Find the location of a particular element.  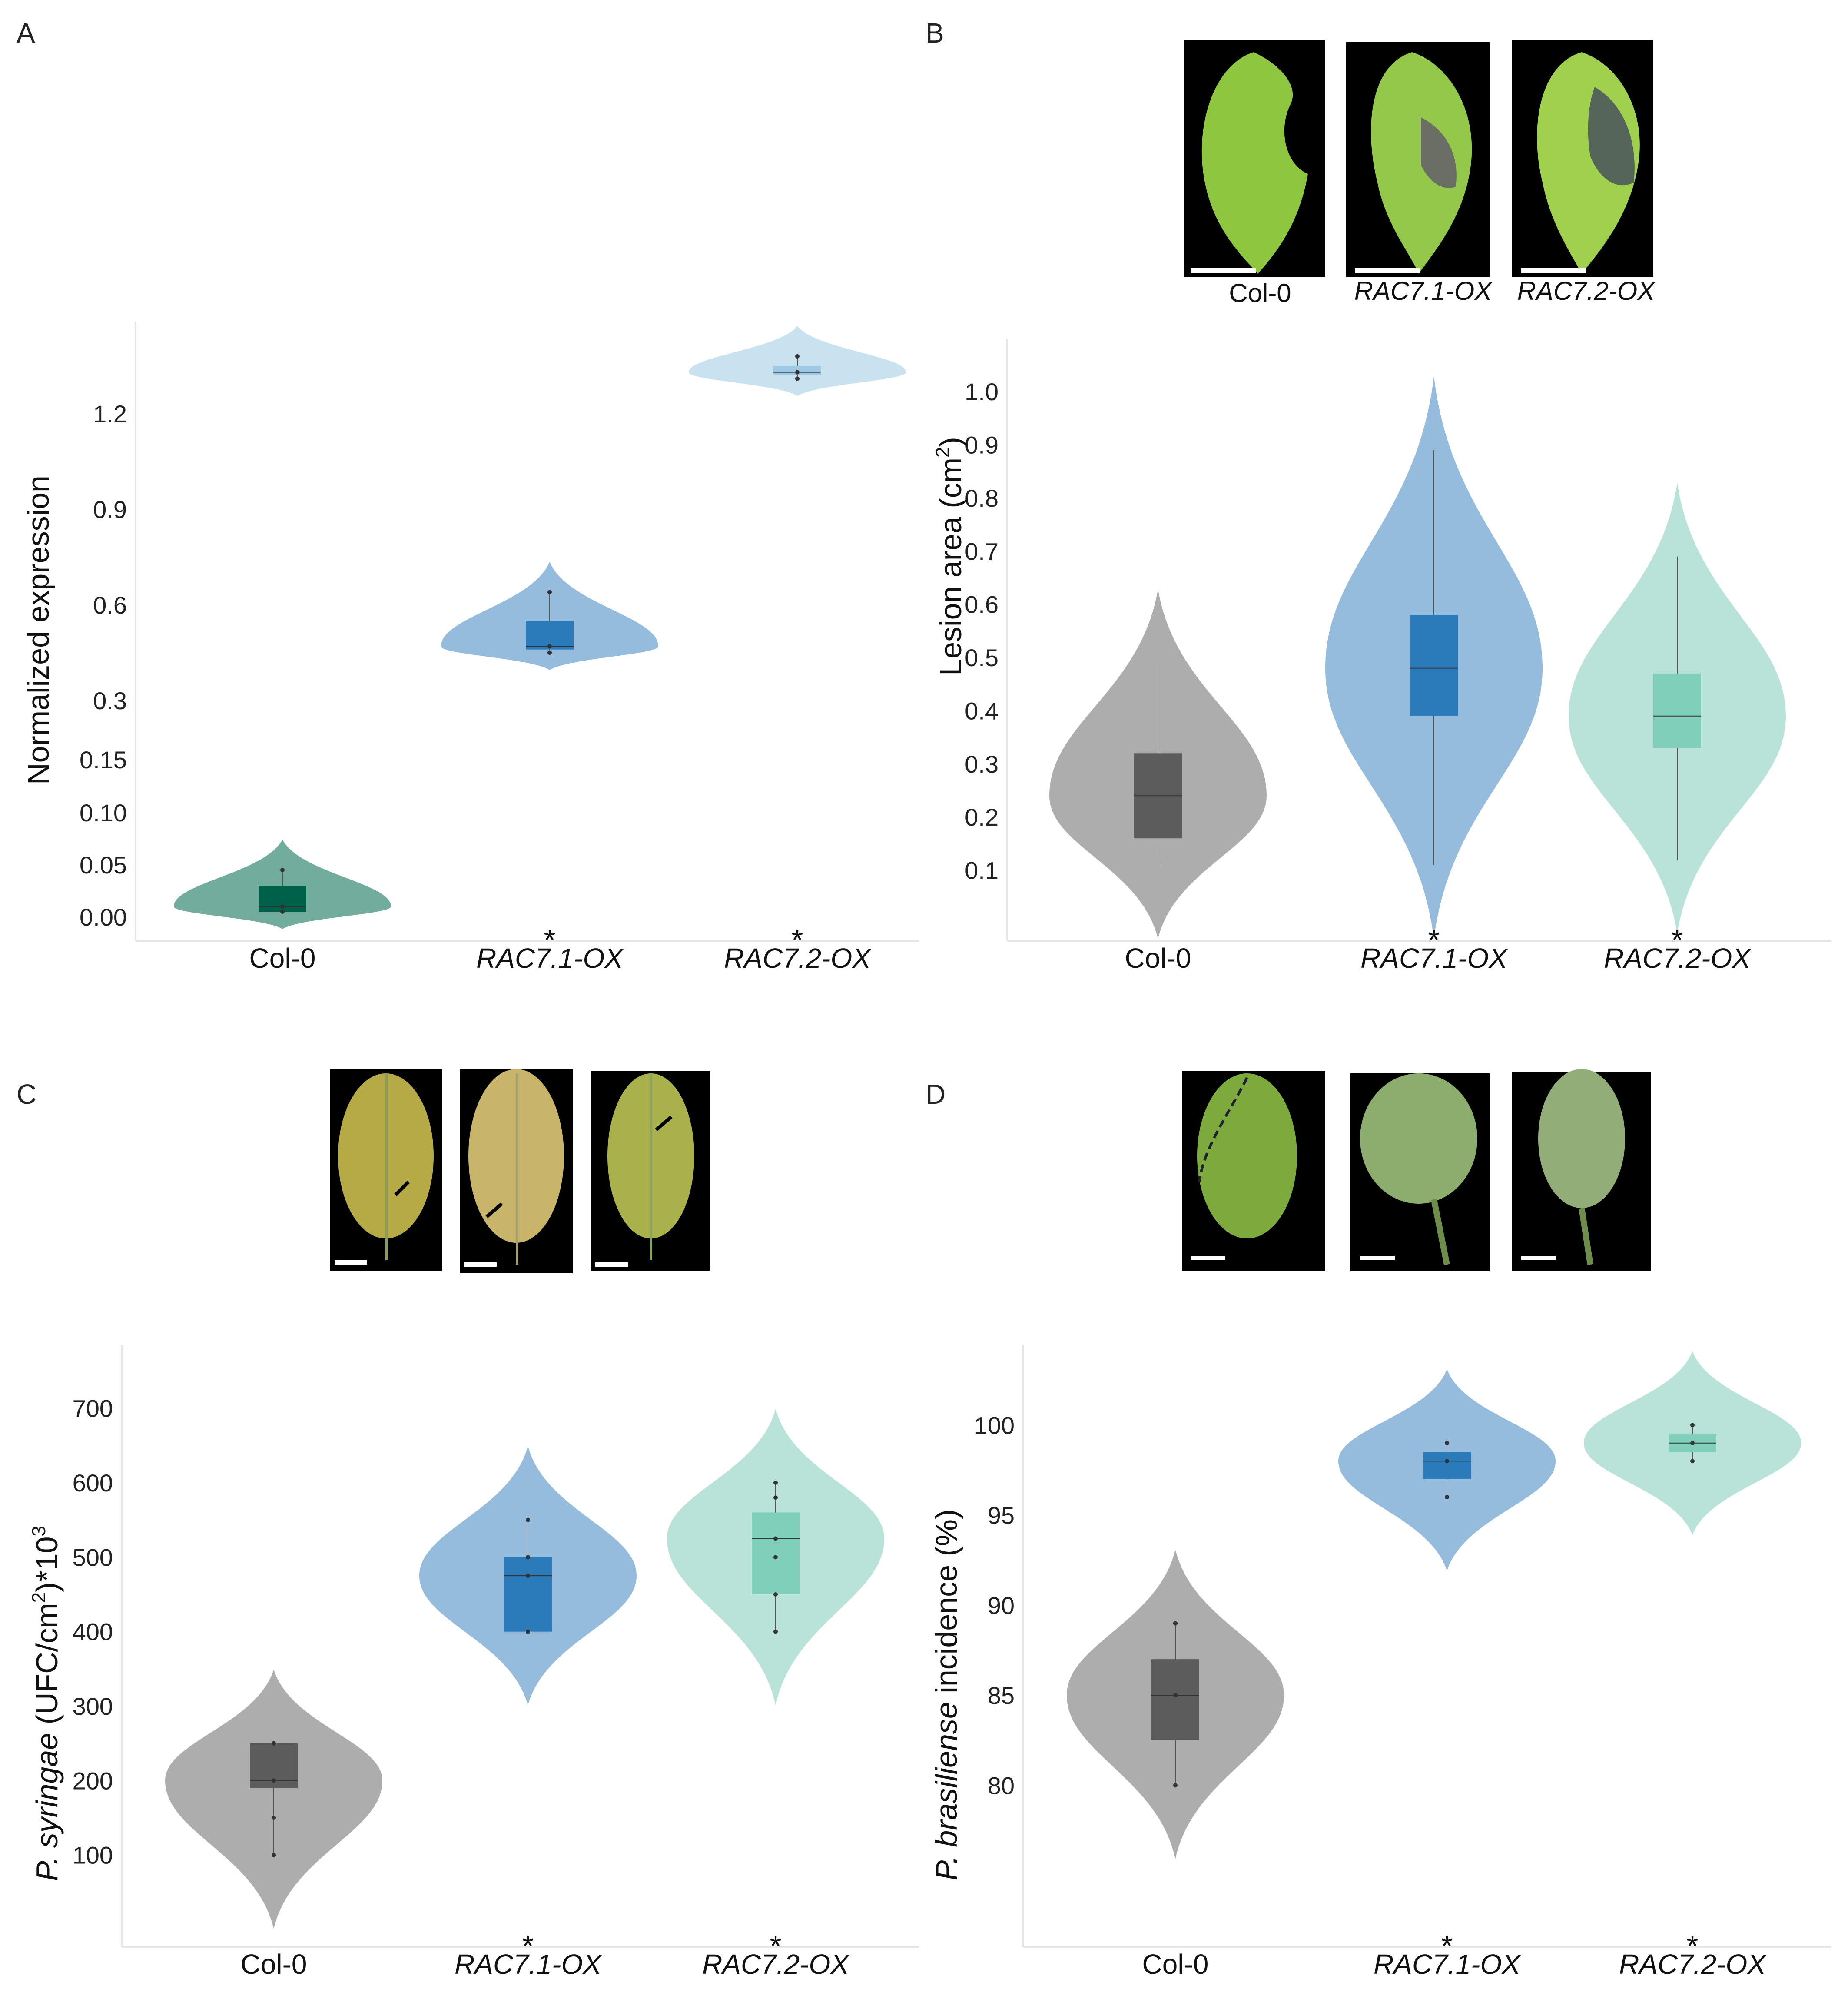

y-tick-label: 300 is located at coordinates (93, 1706).